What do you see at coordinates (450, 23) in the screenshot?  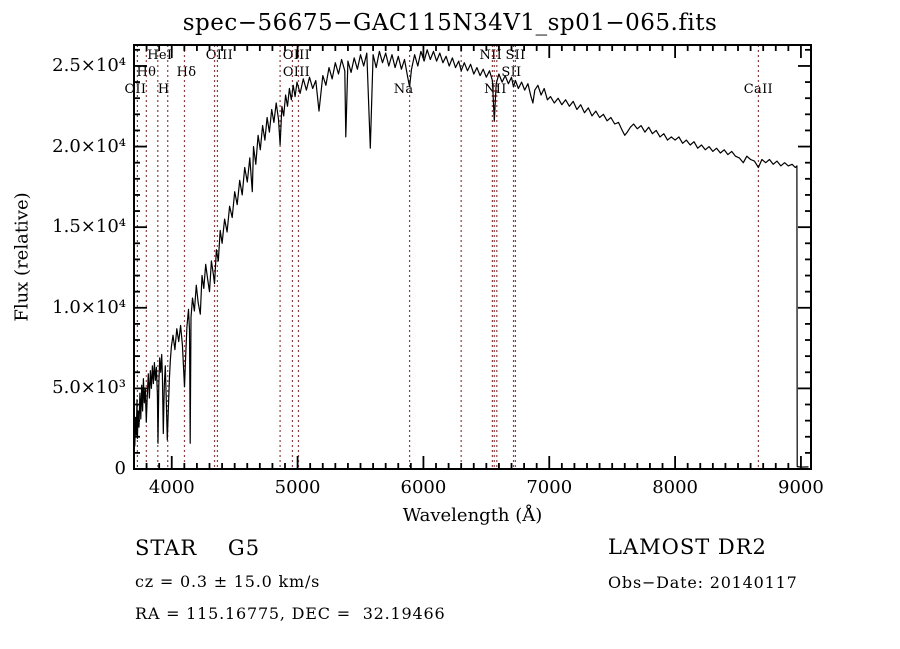 I see `page-title: spec−56675−GAC115N34V1_sp01−065.fits` at bounding box center [450, 23].